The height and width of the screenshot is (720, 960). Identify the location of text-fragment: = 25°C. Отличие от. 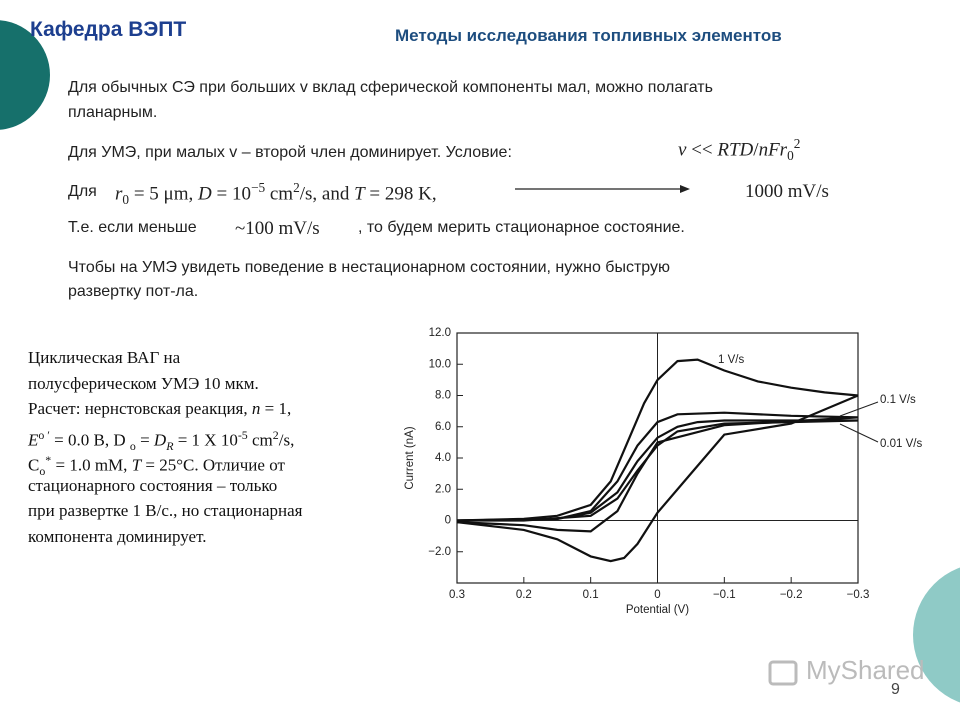
(213, 465).